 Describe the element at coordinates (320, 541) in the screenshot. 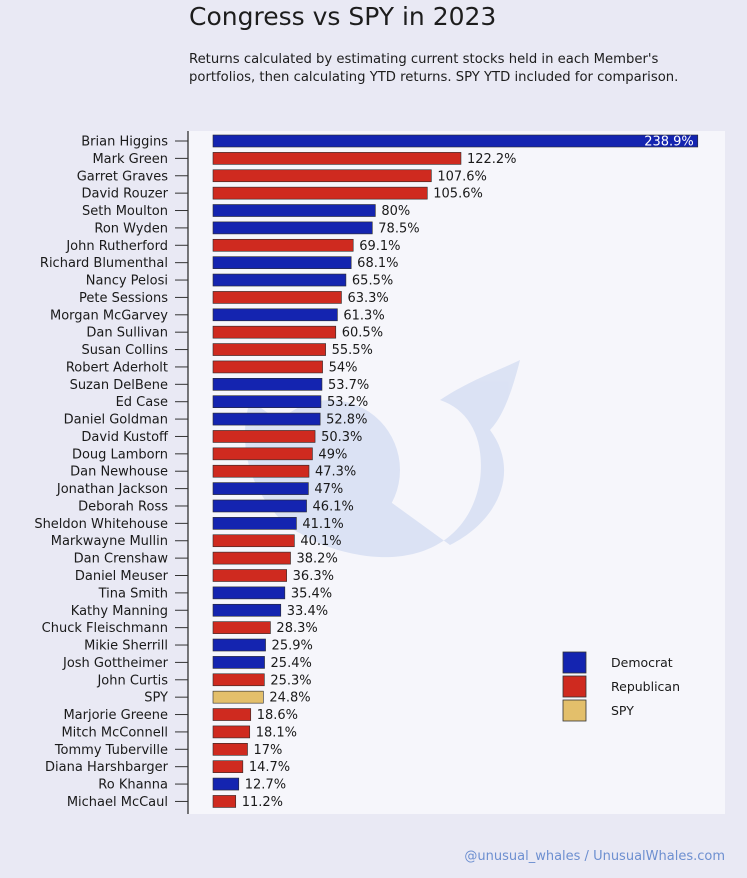

I see `data-label: 40.1%` at that location.